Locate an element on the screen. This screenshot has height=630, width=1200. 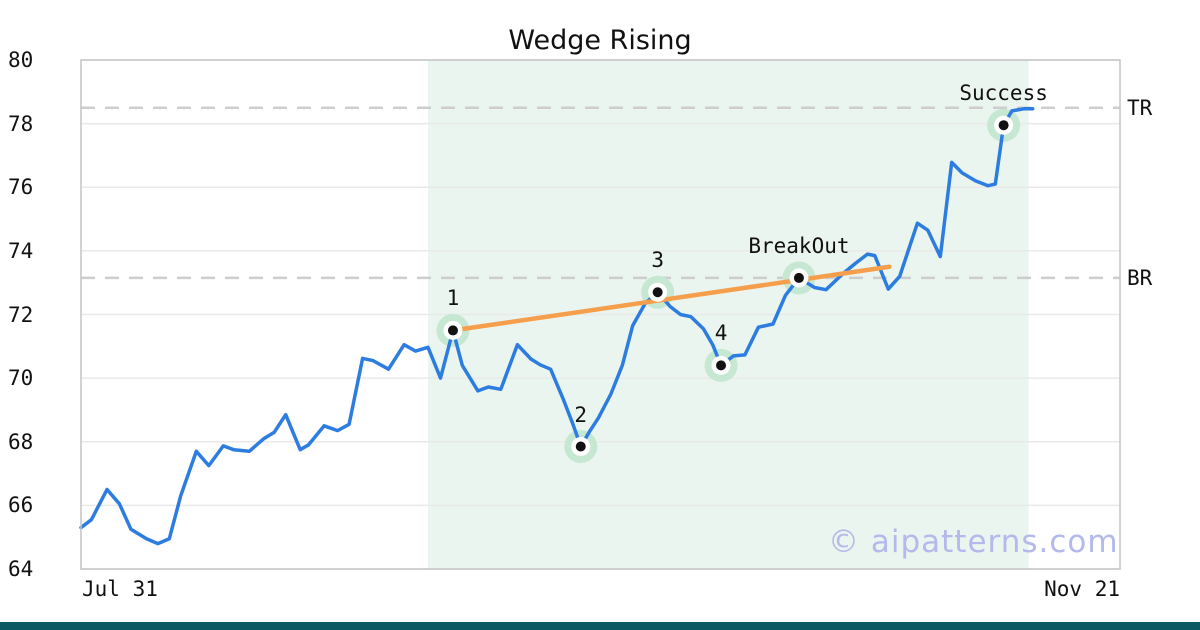
level-label-BR: BR is located at coordinates (1140, 277).